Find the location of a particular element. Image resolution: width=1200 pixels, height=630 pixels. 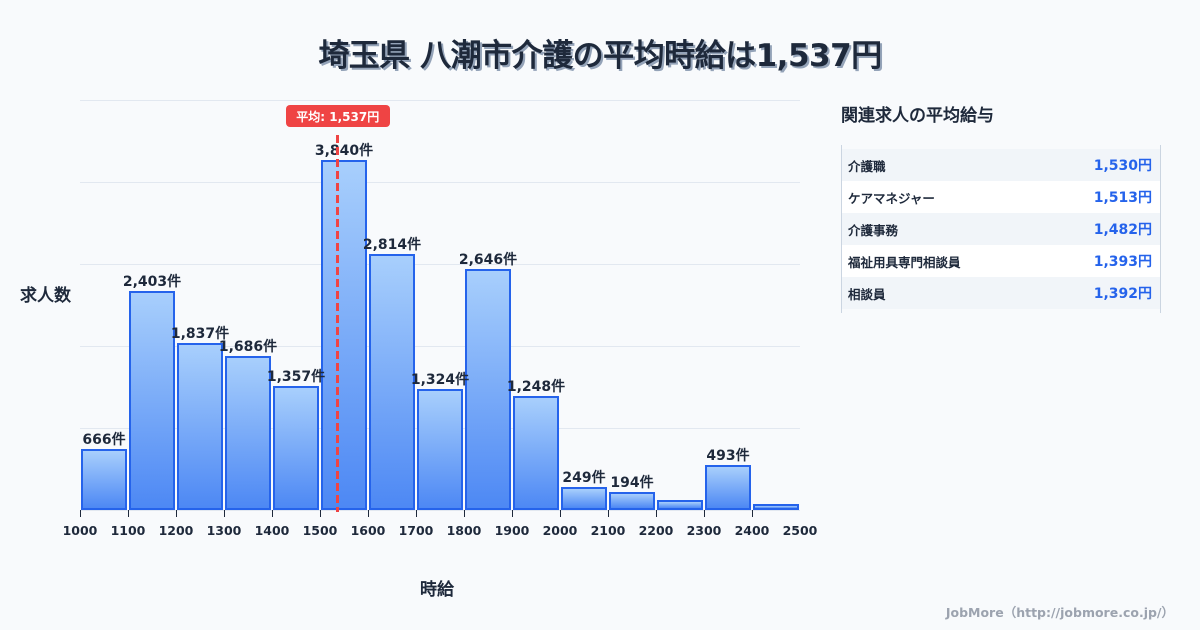

bar-value-label: 493件 is located at coordinates (728, 456).